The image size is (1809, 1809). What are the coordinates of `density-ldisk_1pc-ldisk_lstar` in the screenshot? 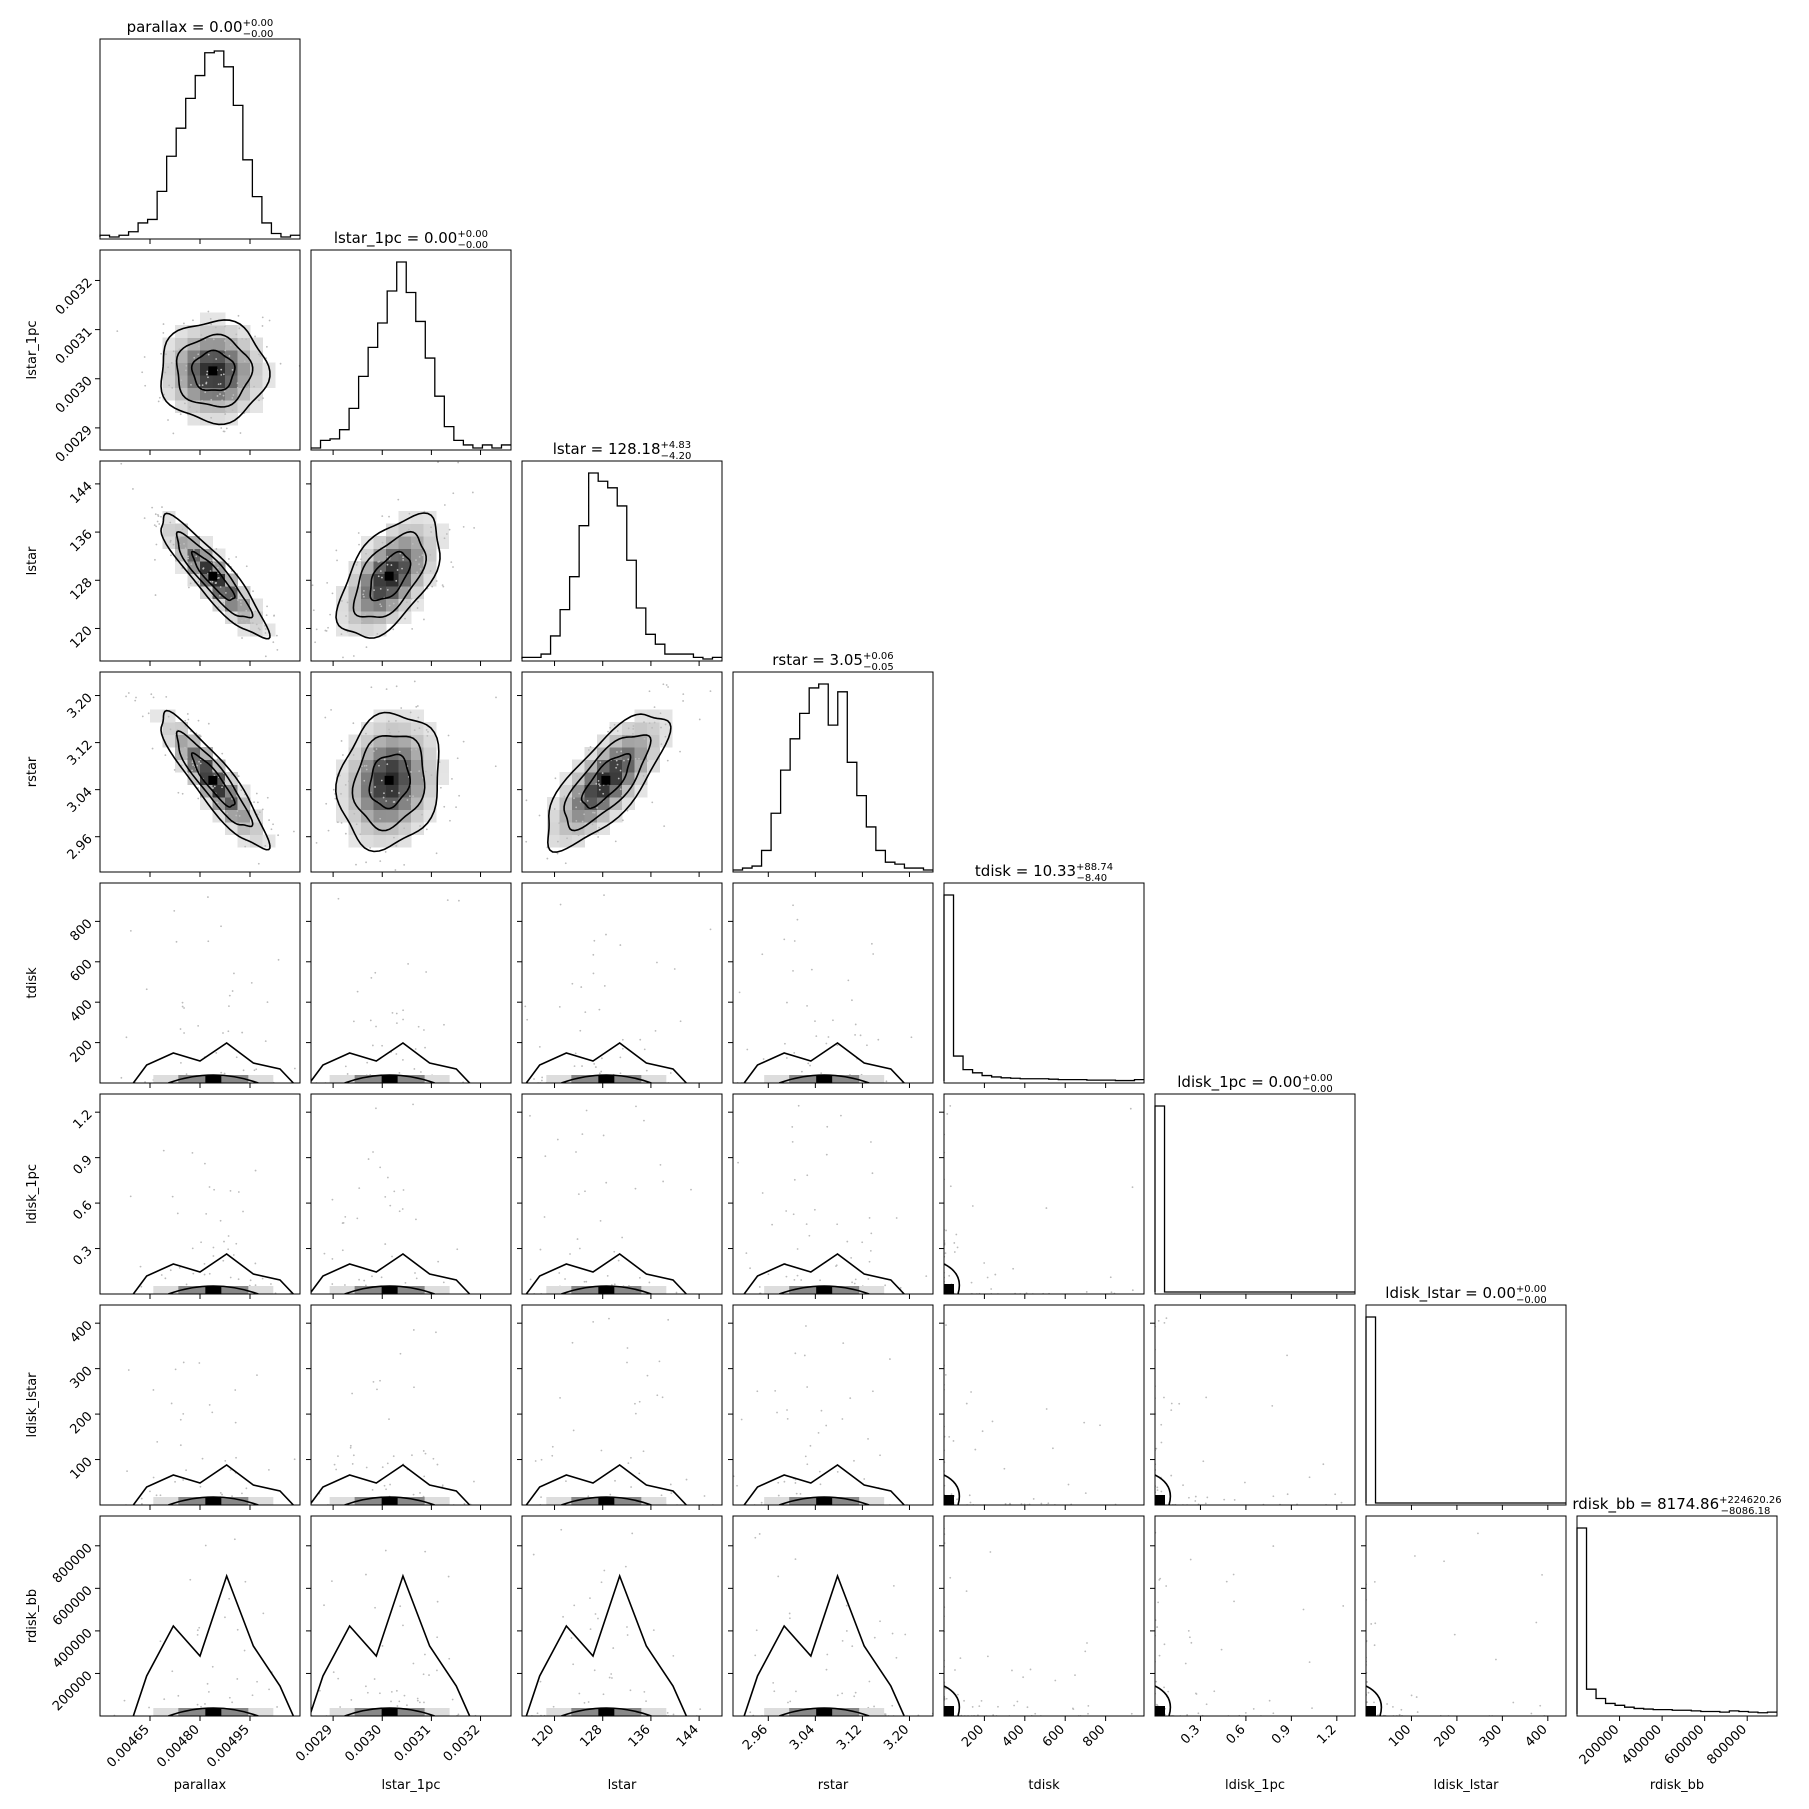 It's located at (1249, 1411).